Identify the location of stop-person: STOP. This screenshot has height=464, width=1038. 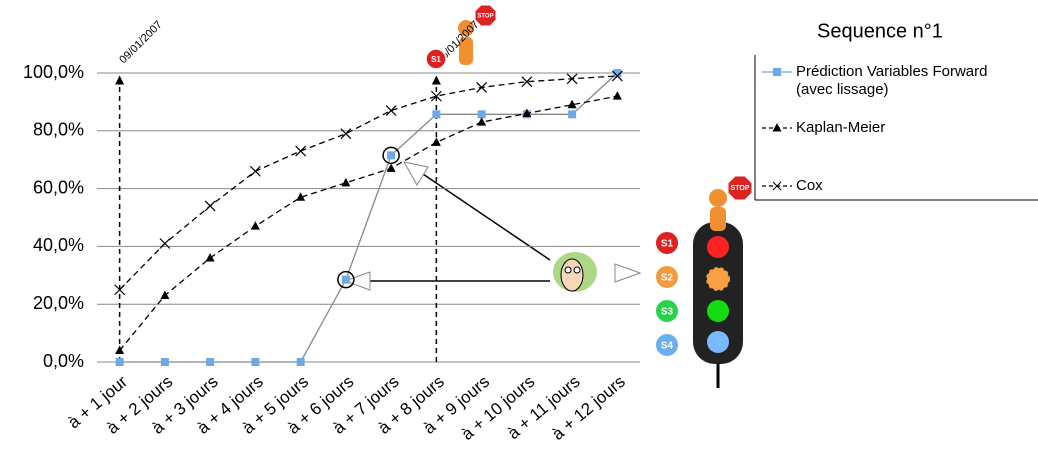
(477, 34).